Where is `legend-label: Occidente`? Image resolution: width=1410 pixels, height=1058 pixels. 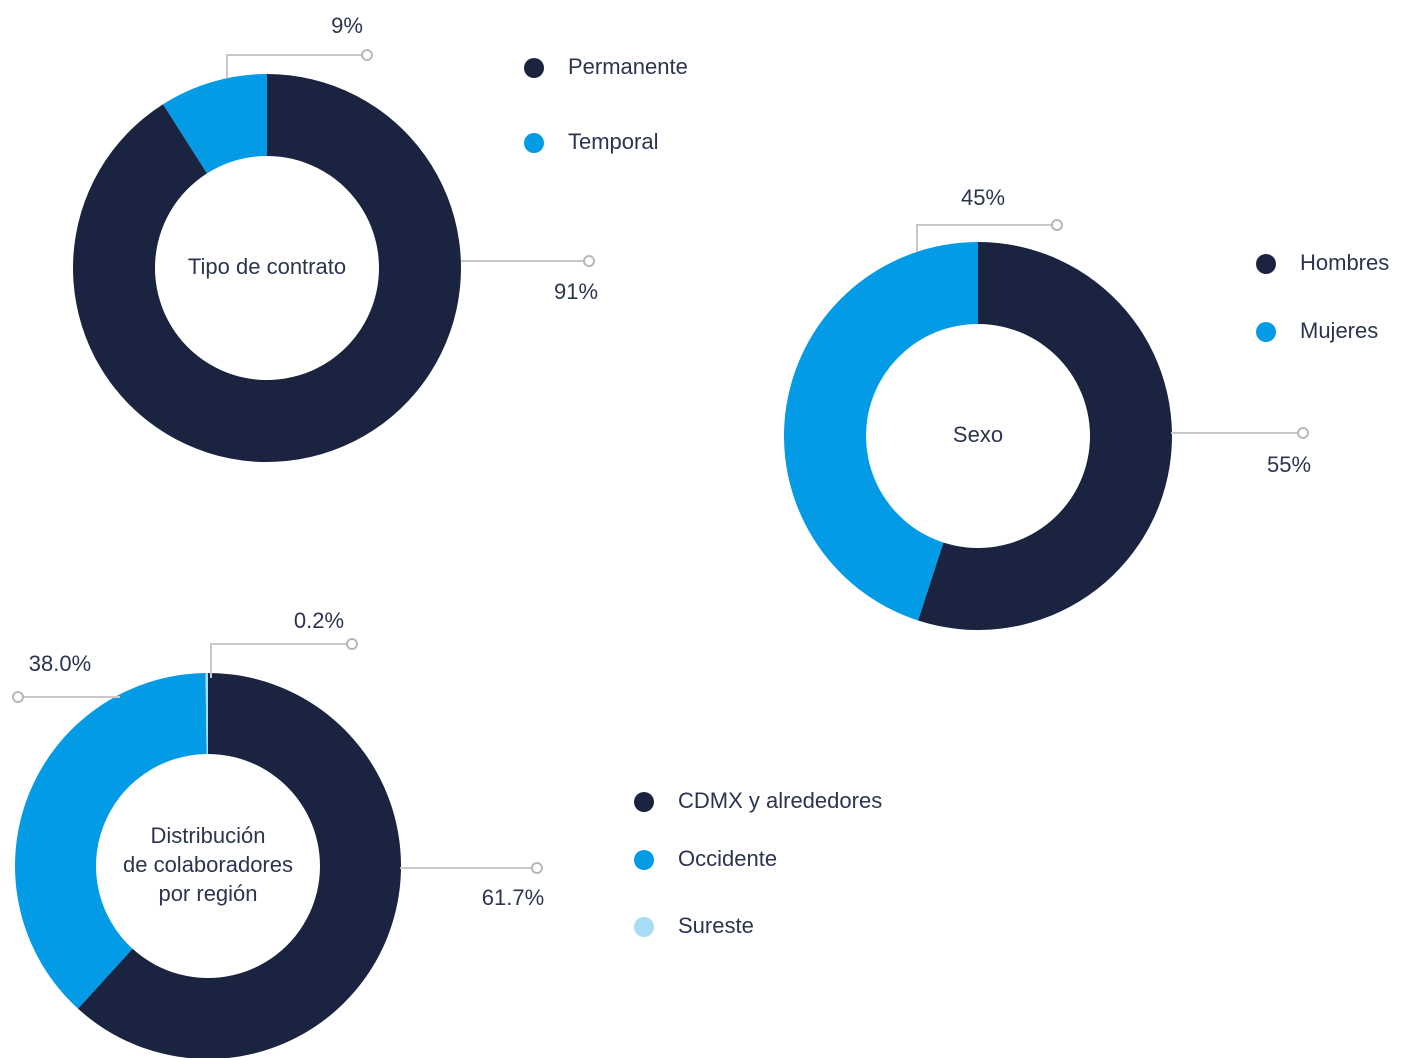 legend-label: Occidente is located at coordinates (727, 858).